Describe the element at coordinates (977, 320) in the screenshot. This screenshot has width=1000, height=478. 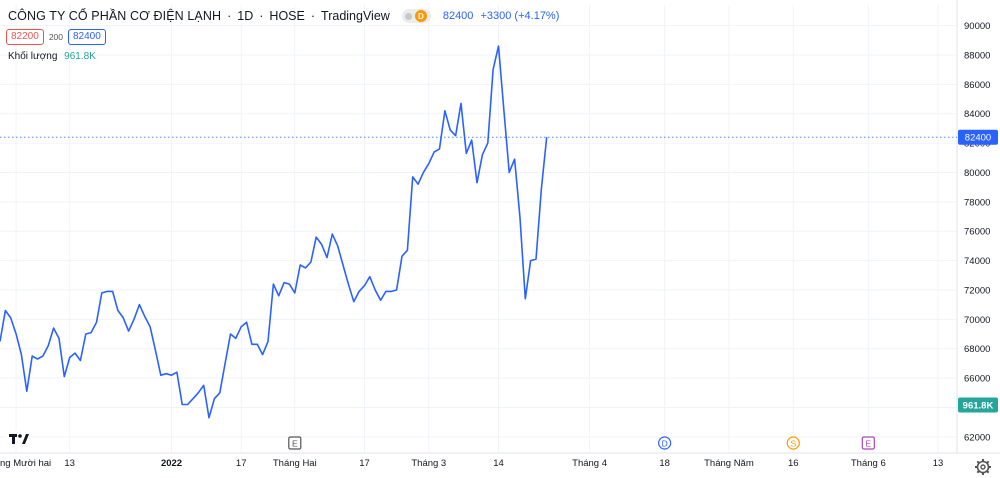
I see `y-tick-label: 70000` at that location.